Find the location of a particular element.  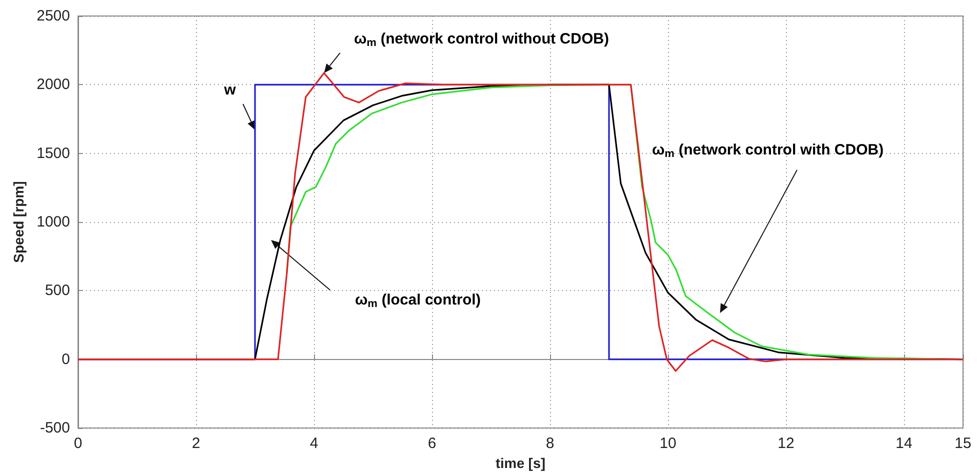

y-tick-label: 2000 is located at coordinates (53, 85).